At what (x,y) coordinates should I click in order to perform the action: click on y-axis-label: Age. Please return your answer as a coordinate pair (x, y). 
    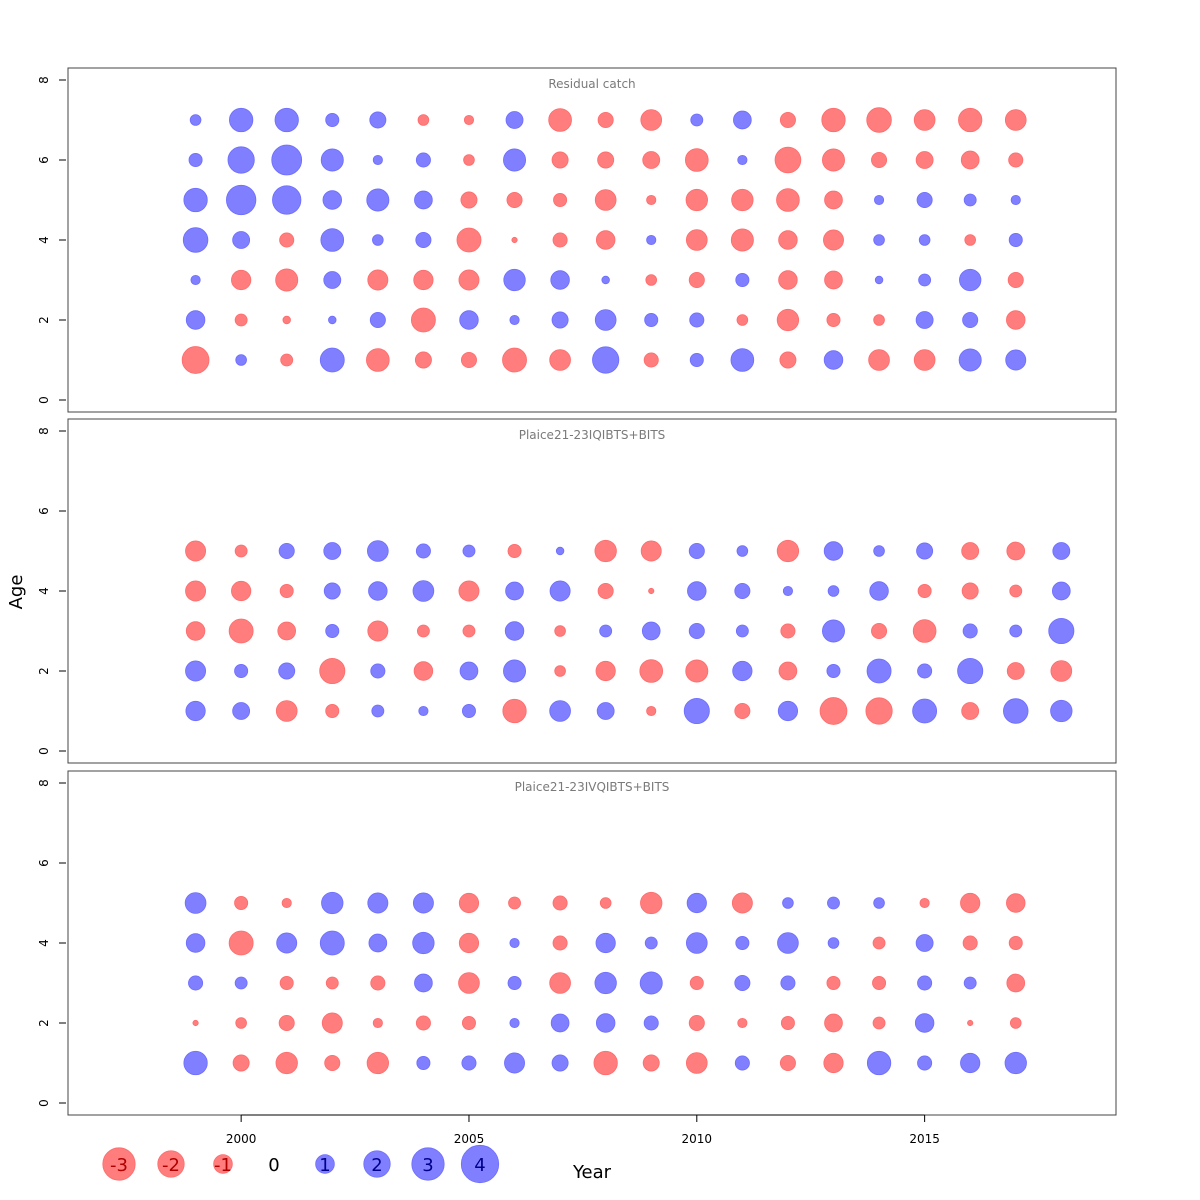
    Looking at the image, I should click on (16, 592).